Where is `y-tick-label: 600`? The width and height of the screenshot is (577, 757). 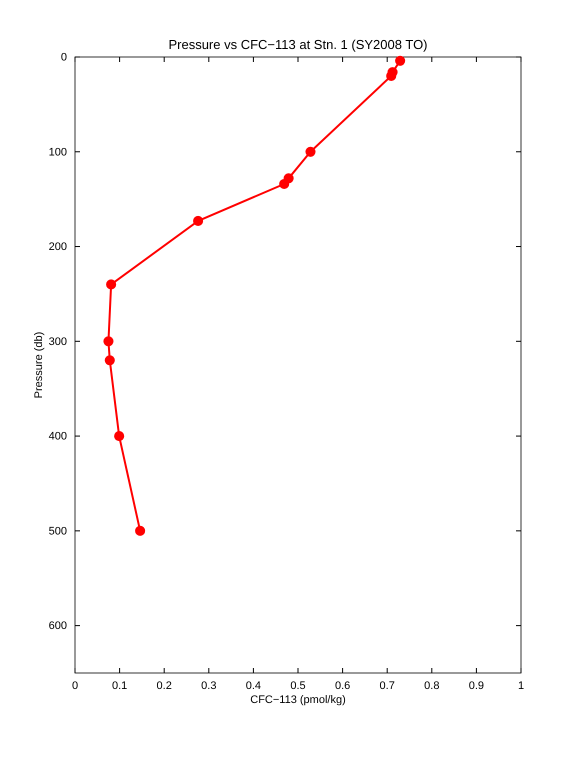
y-tick-label: 600 is located at coordinates (57, 626).